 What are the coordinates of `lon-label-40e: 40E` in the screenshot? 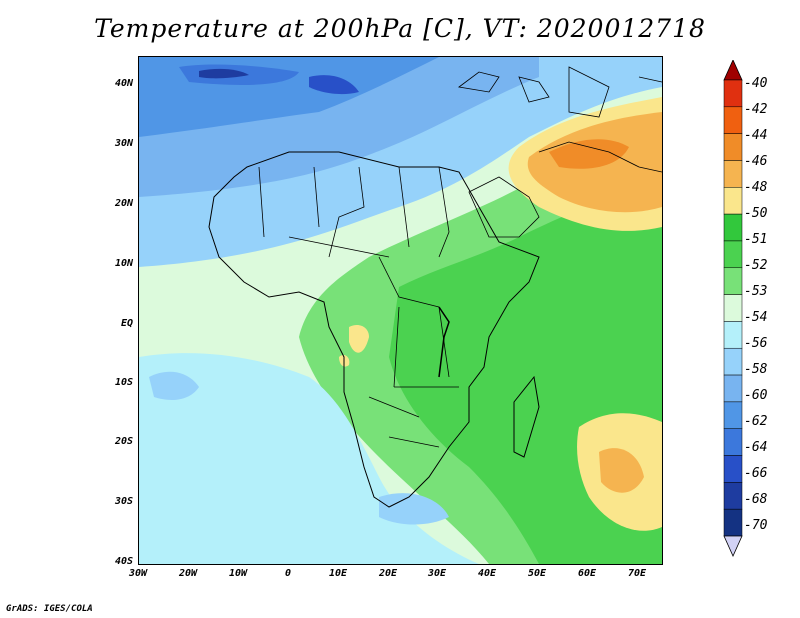 It's located at (487, 573).